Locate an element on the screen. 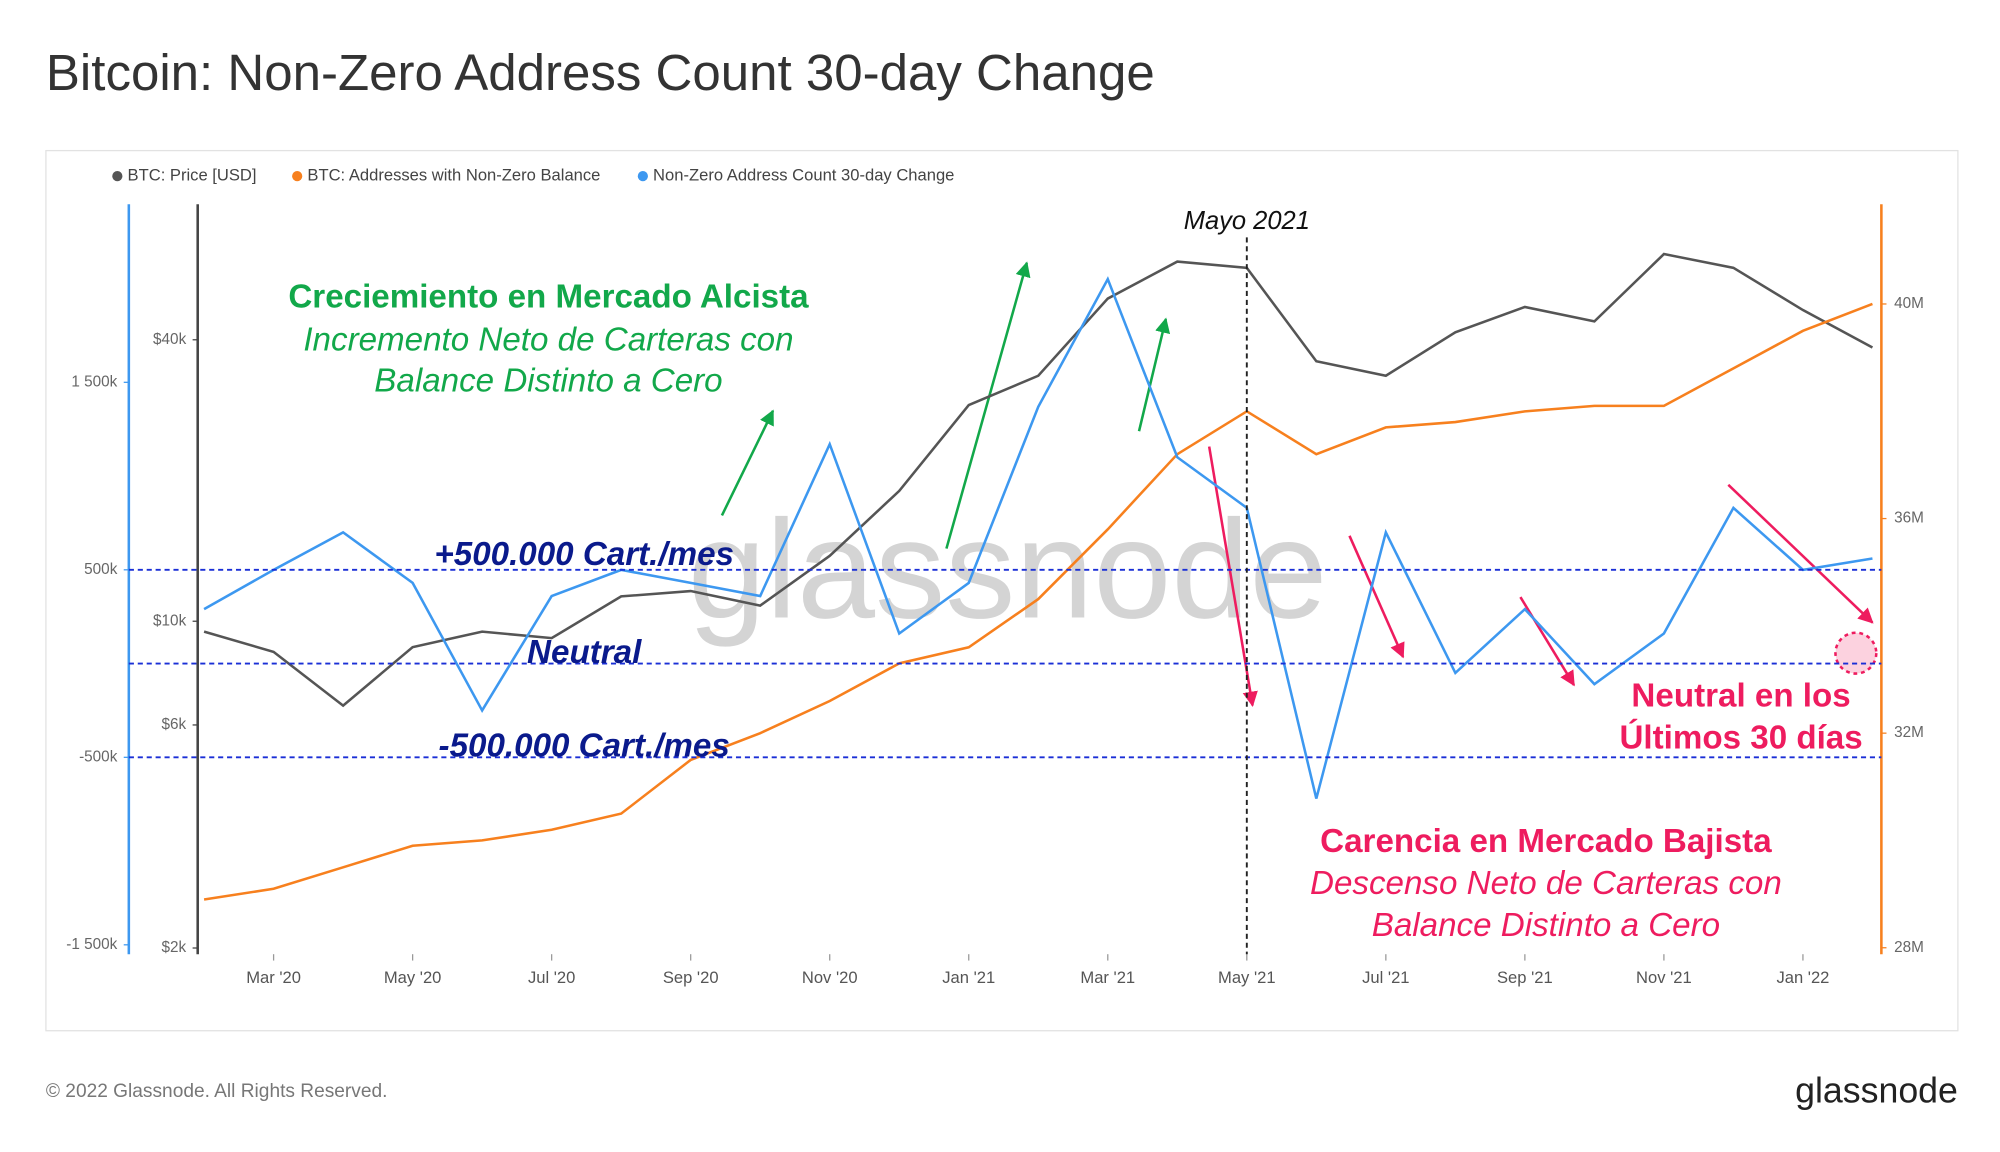  annotation: -500.000 Cart./mes is located at coordinates (584, 745).